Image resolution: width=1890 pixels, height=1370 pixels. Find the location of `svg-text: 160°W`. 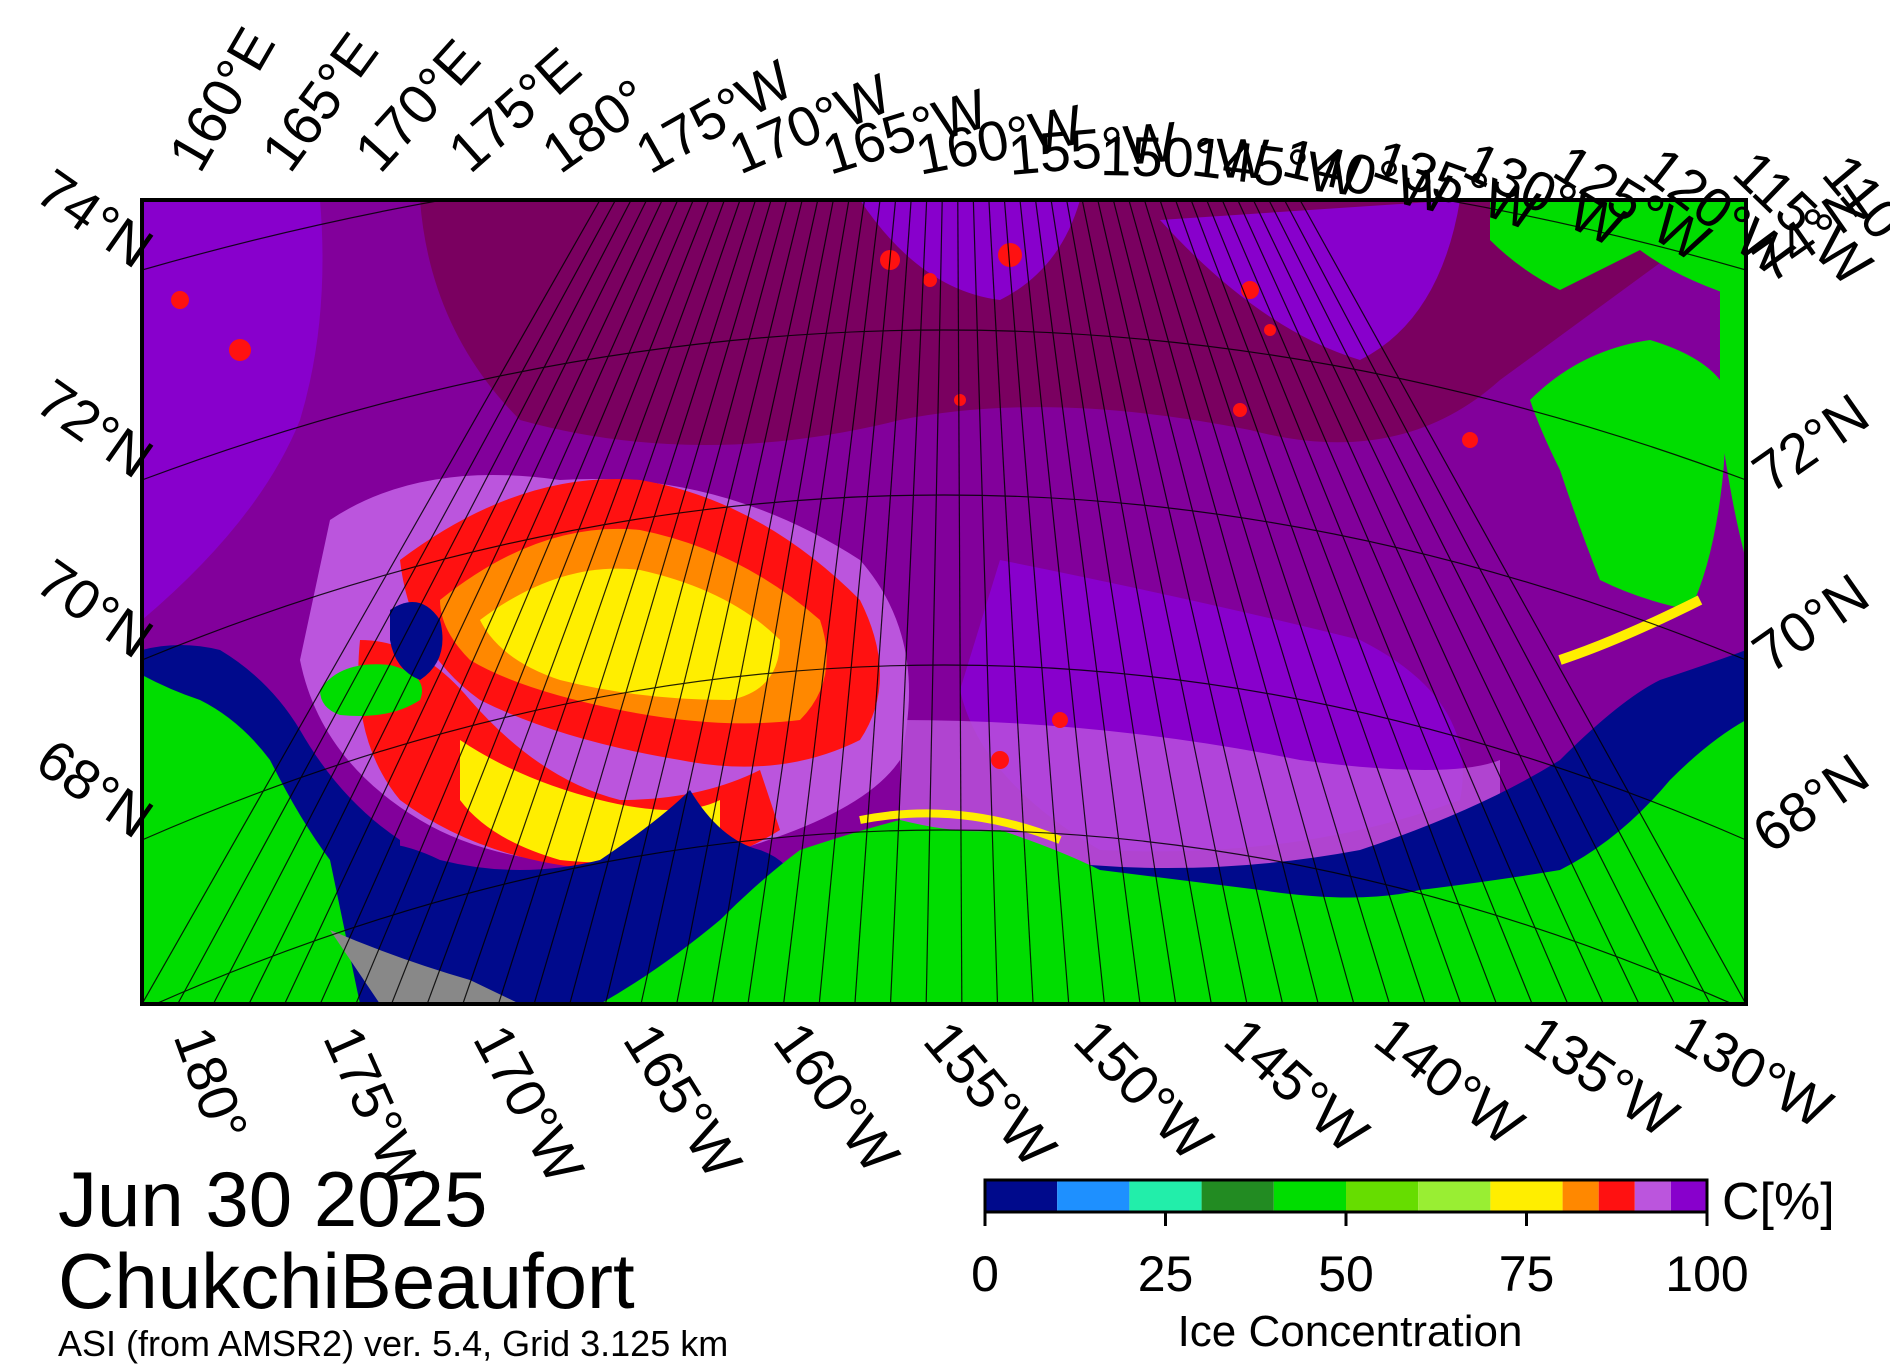

svg-text: 160°W is located at coordinates (837, 1098).